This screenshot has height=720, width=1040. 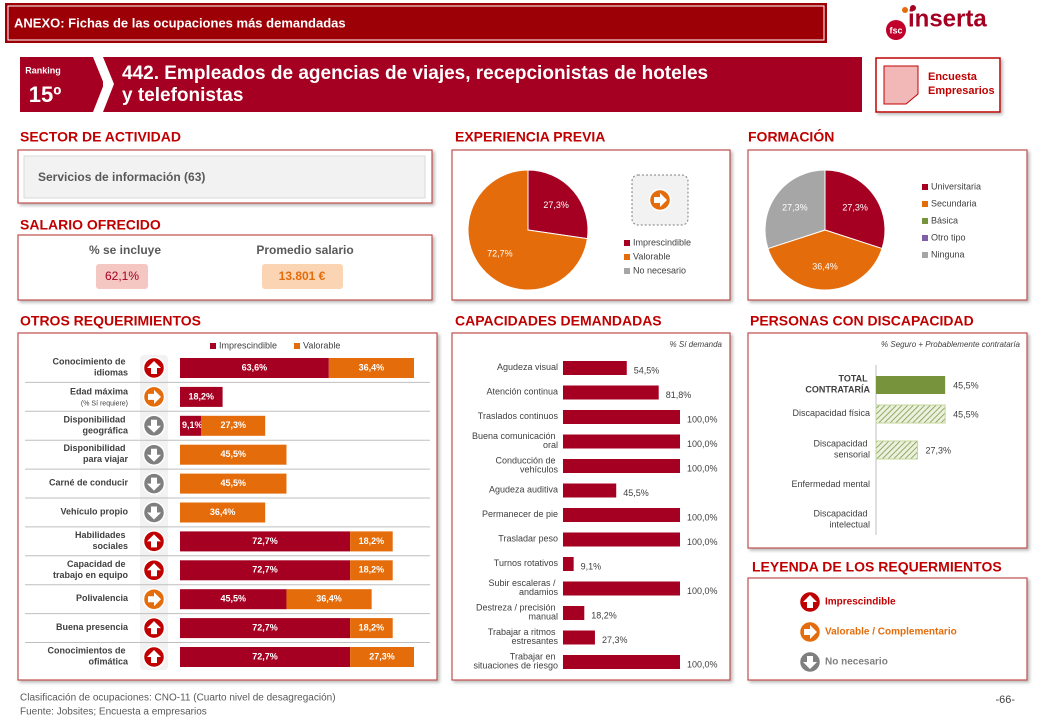 I want to click on banner, so click(x=416, y=23).